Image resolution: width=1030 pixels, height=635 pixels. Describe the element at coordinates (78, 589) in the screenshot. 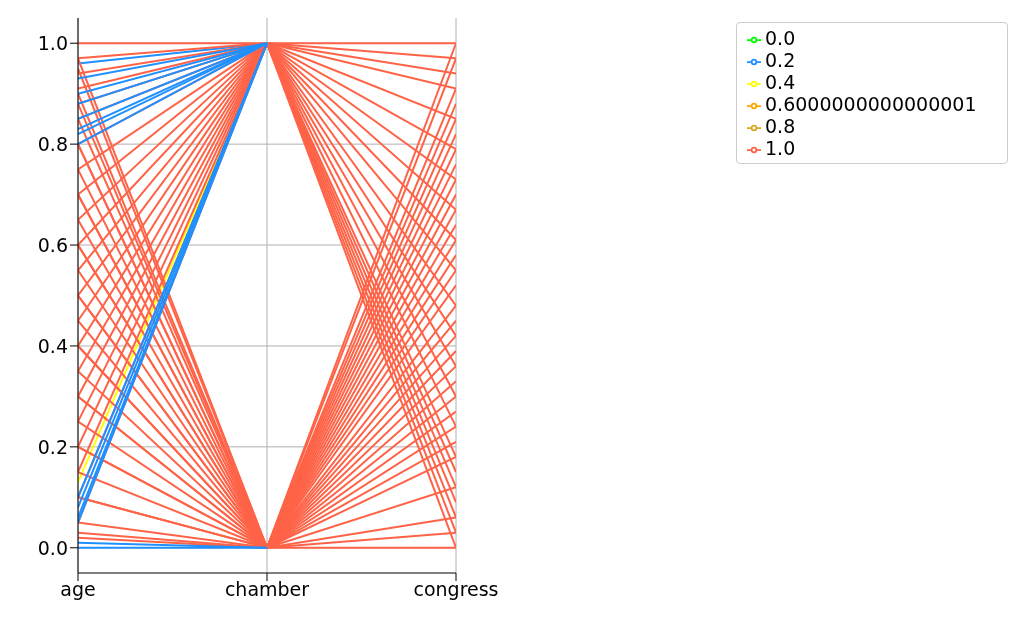

I see `x-tick-label: age` at that location.